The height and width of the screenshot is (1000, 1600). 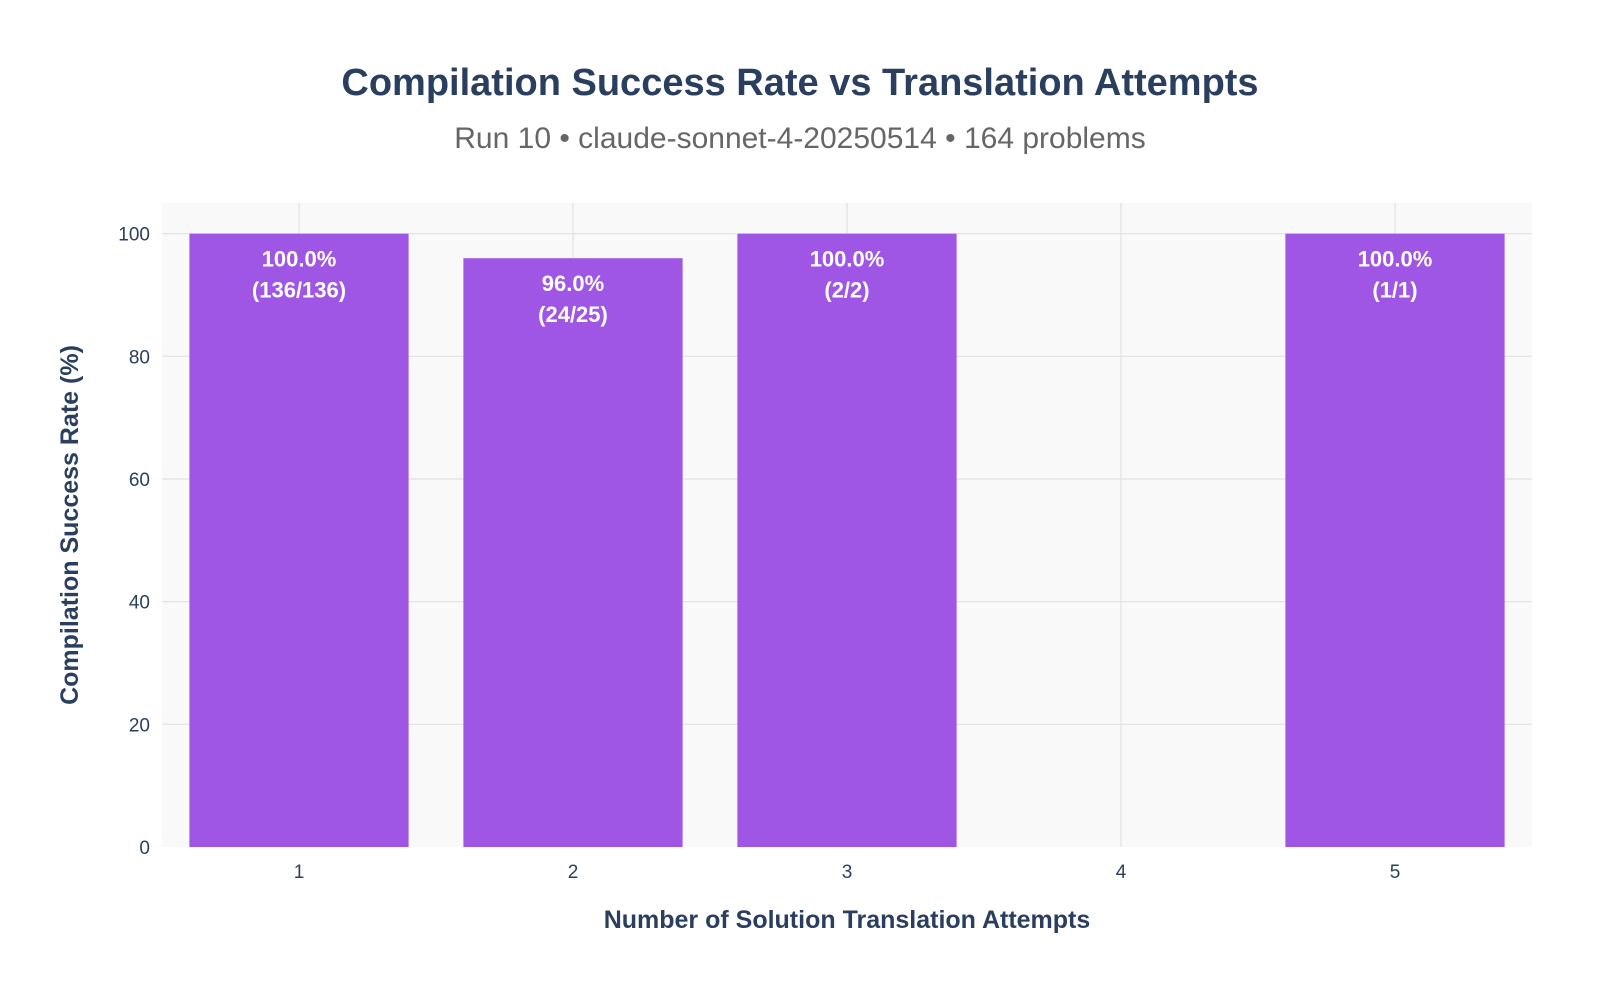 What do you see at coordinates (144, 848) in the screenshot?
I see `y-tick-label: 0` at bounding box center [144, 848].